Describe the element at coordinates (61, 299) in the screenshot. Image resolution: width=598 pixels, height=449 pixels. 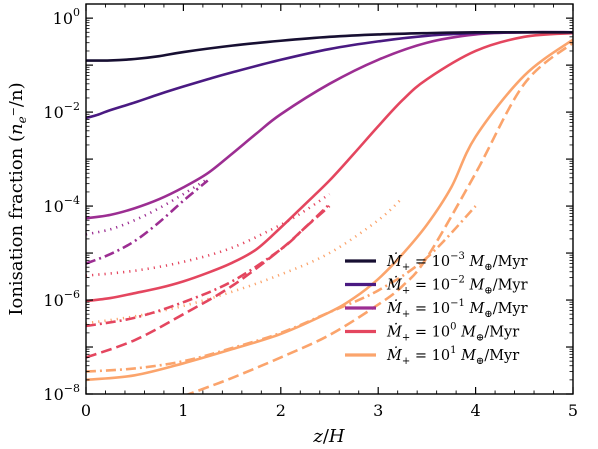
I see `y-tick-label: 10⁻⁶` at that location.